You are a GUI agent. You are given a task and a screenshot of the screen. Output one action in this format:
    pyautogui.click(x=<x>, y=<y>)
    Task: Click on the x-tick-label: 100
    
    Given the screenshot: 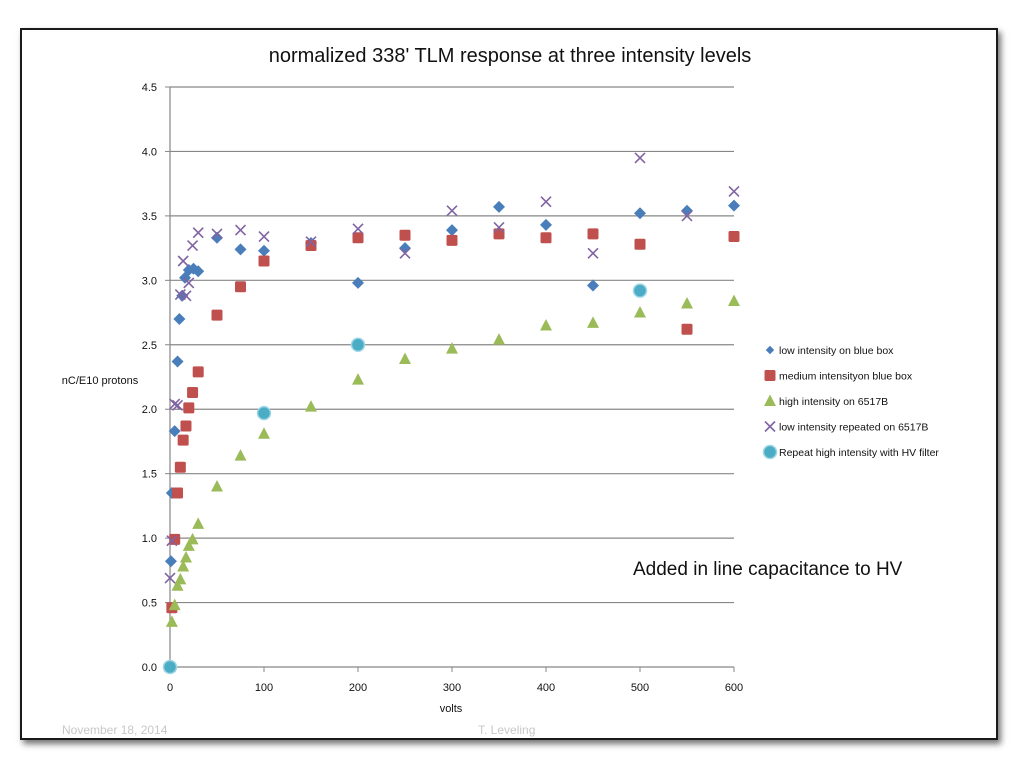 What is the action you would take?
    pyautogui.click(x=264, y=688)
    